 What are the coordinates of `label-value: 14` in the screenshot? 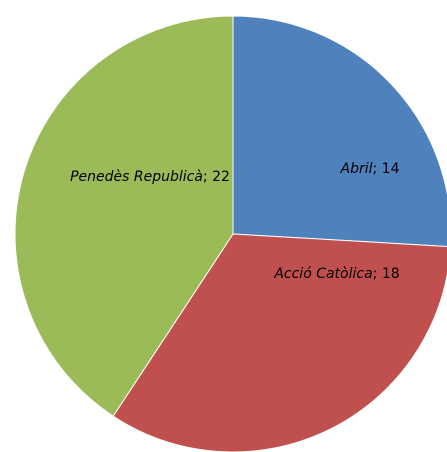 It's located at (390, 169).